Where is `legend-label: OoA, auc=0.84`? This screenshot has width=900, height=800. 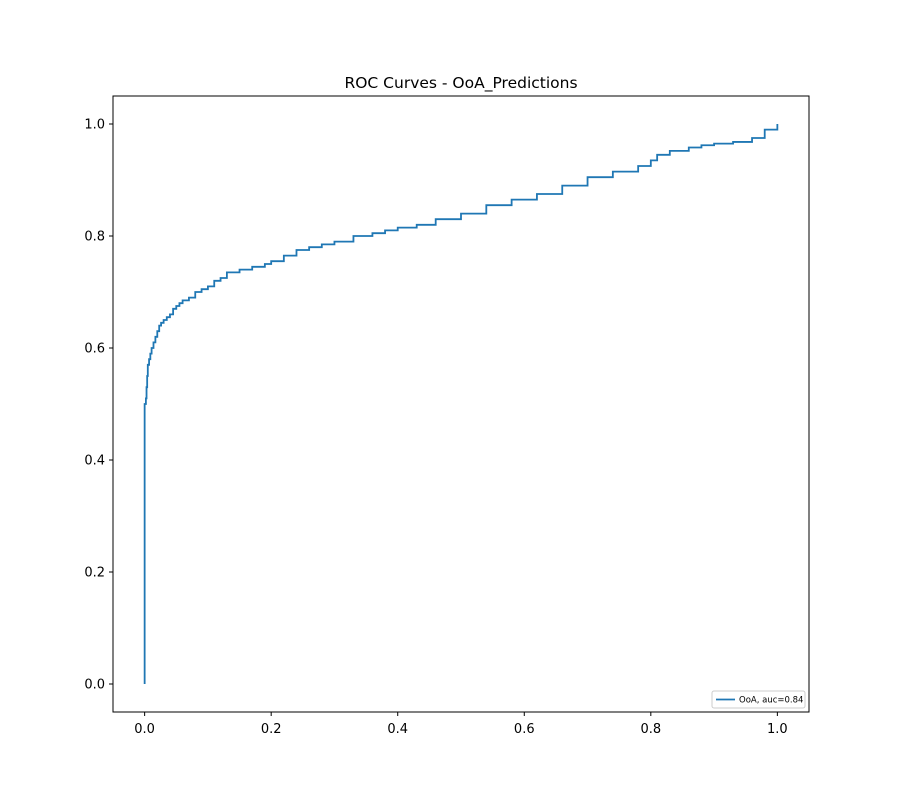 legend-label: OoA, auc=0.84 is located at coordinates (771, 701).